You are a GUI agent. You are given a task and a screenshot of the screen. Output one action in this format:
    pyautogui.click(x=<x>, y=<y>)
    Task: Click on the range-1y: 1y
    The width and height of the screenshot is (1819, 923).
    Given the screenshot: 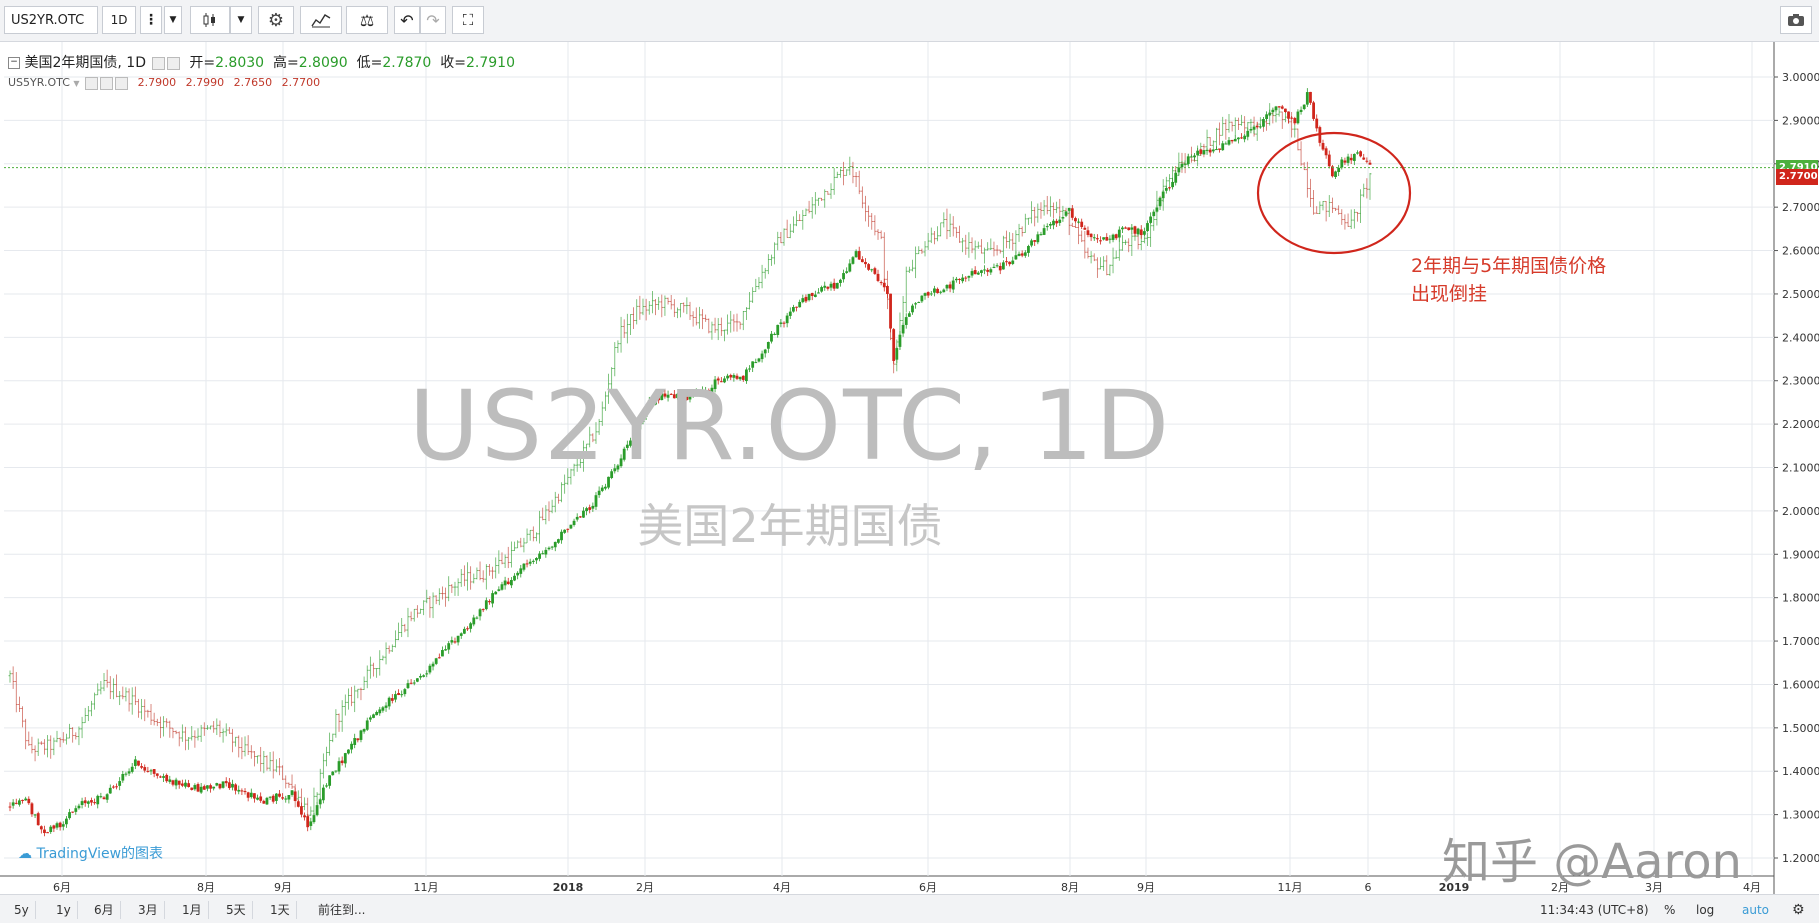 What is the action you would take?
    pyautogui.click(x=64, y=910)
    